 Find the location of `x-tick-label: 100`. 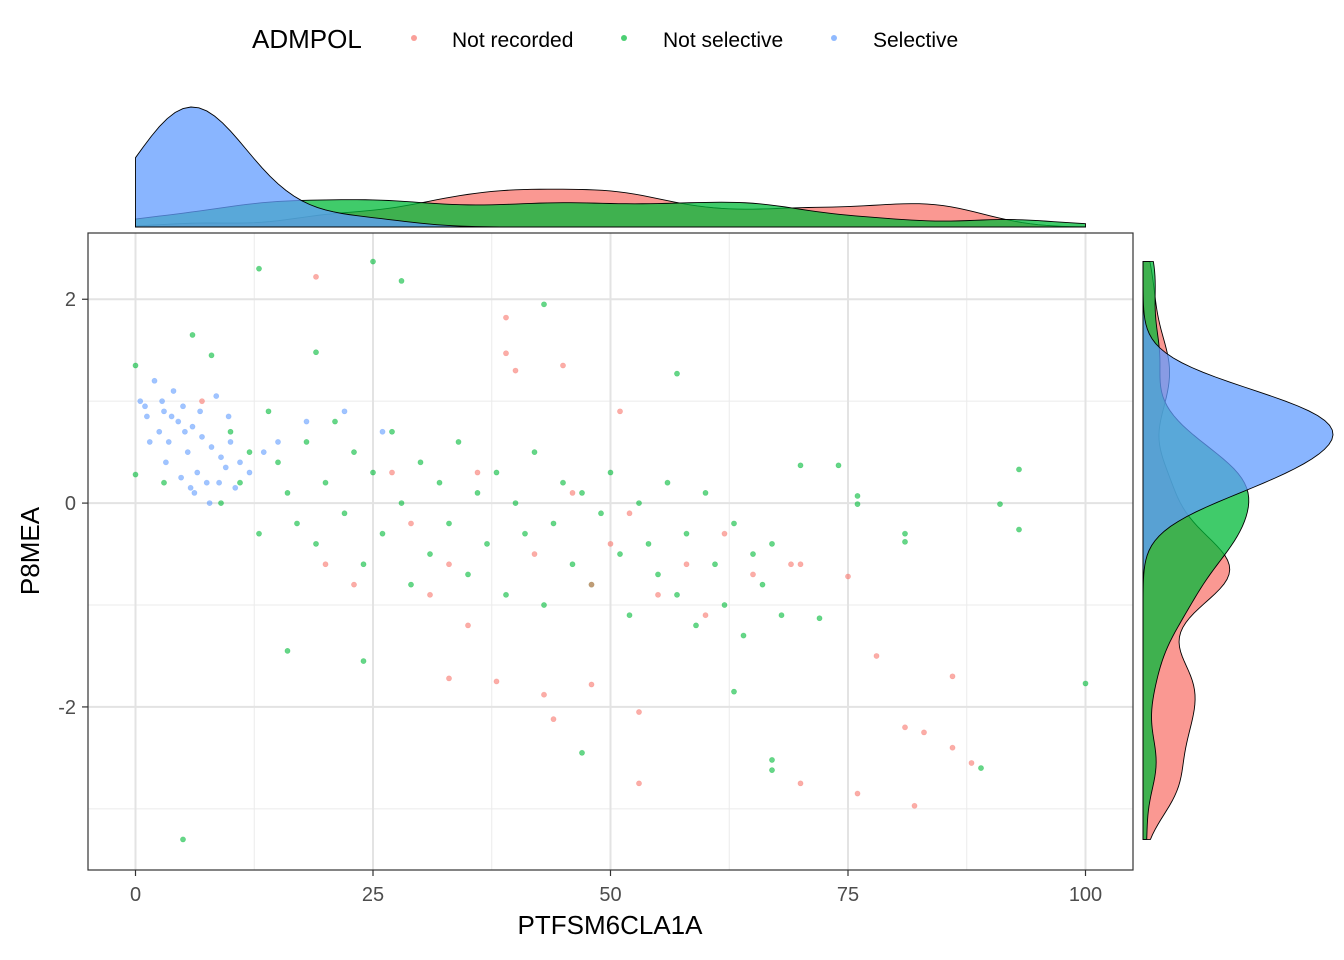

x-tick-label: 100 is located at coordinates (1085, 895).